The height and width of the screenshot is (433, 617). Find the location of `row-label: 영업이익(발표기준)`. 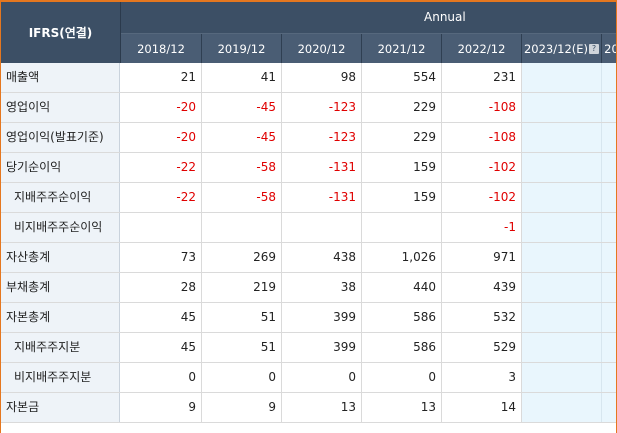

row-label: 영업이익(발표기준) is located at coordinates (60, 137).